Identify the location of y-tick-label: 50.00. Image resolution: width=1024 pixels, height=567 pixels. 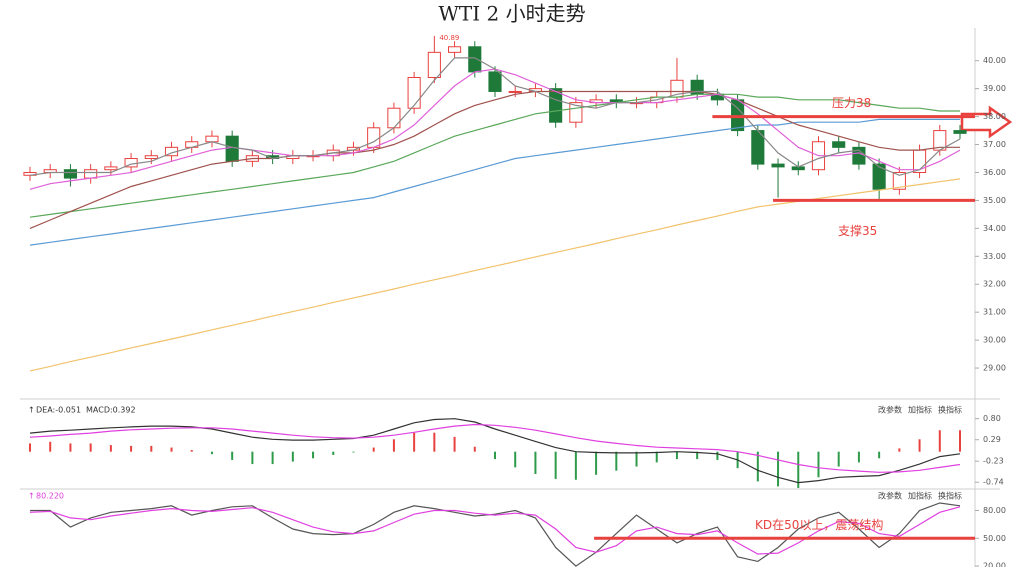
(994, 538).